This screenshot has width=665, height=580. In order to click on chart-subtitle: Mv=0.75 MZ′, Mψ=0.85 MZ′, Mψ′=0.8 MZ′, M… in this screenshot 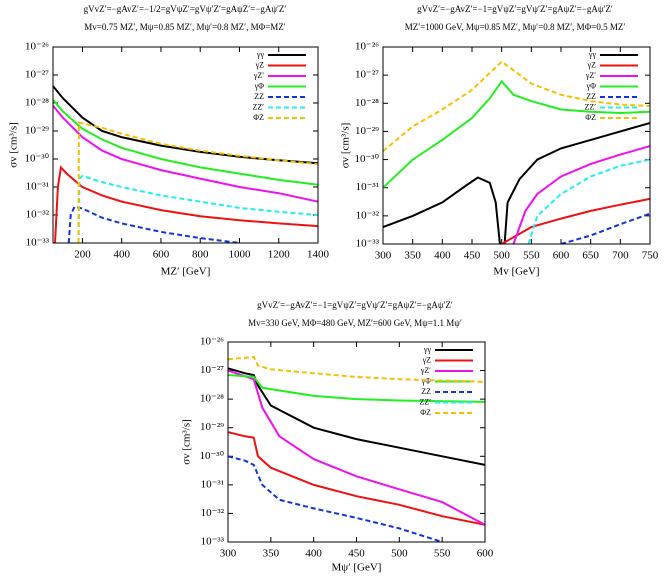, I will do `click(185, 27)`.